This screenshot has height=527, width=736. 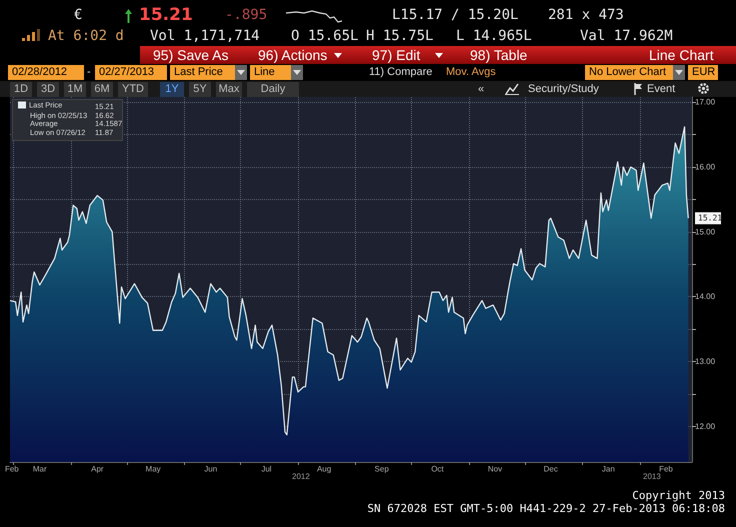 I want to click on x-tick-label: Oct, so click(x=437, y=469).